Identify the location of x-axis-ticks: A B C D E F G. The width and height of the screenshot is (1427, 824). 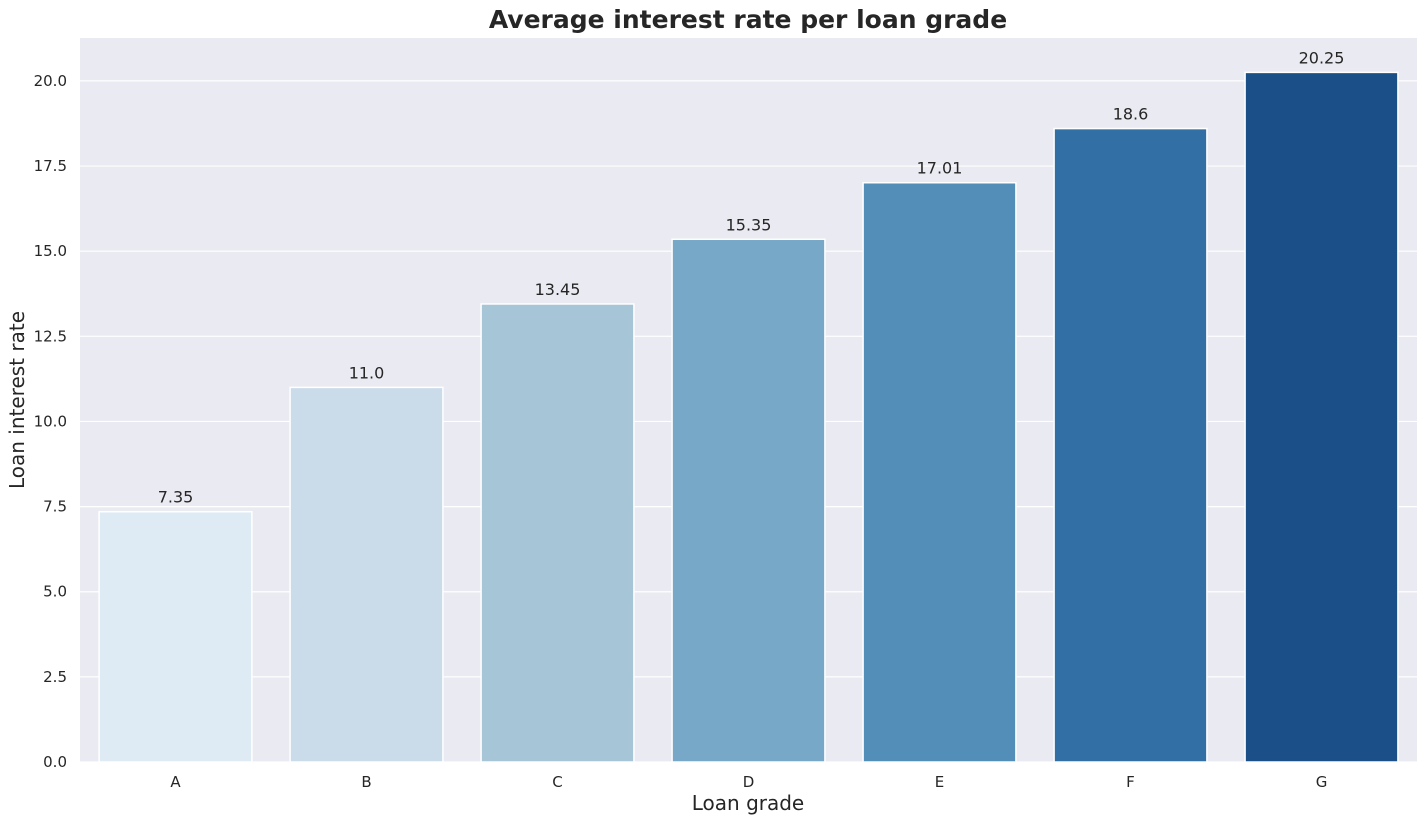
(748, 782).